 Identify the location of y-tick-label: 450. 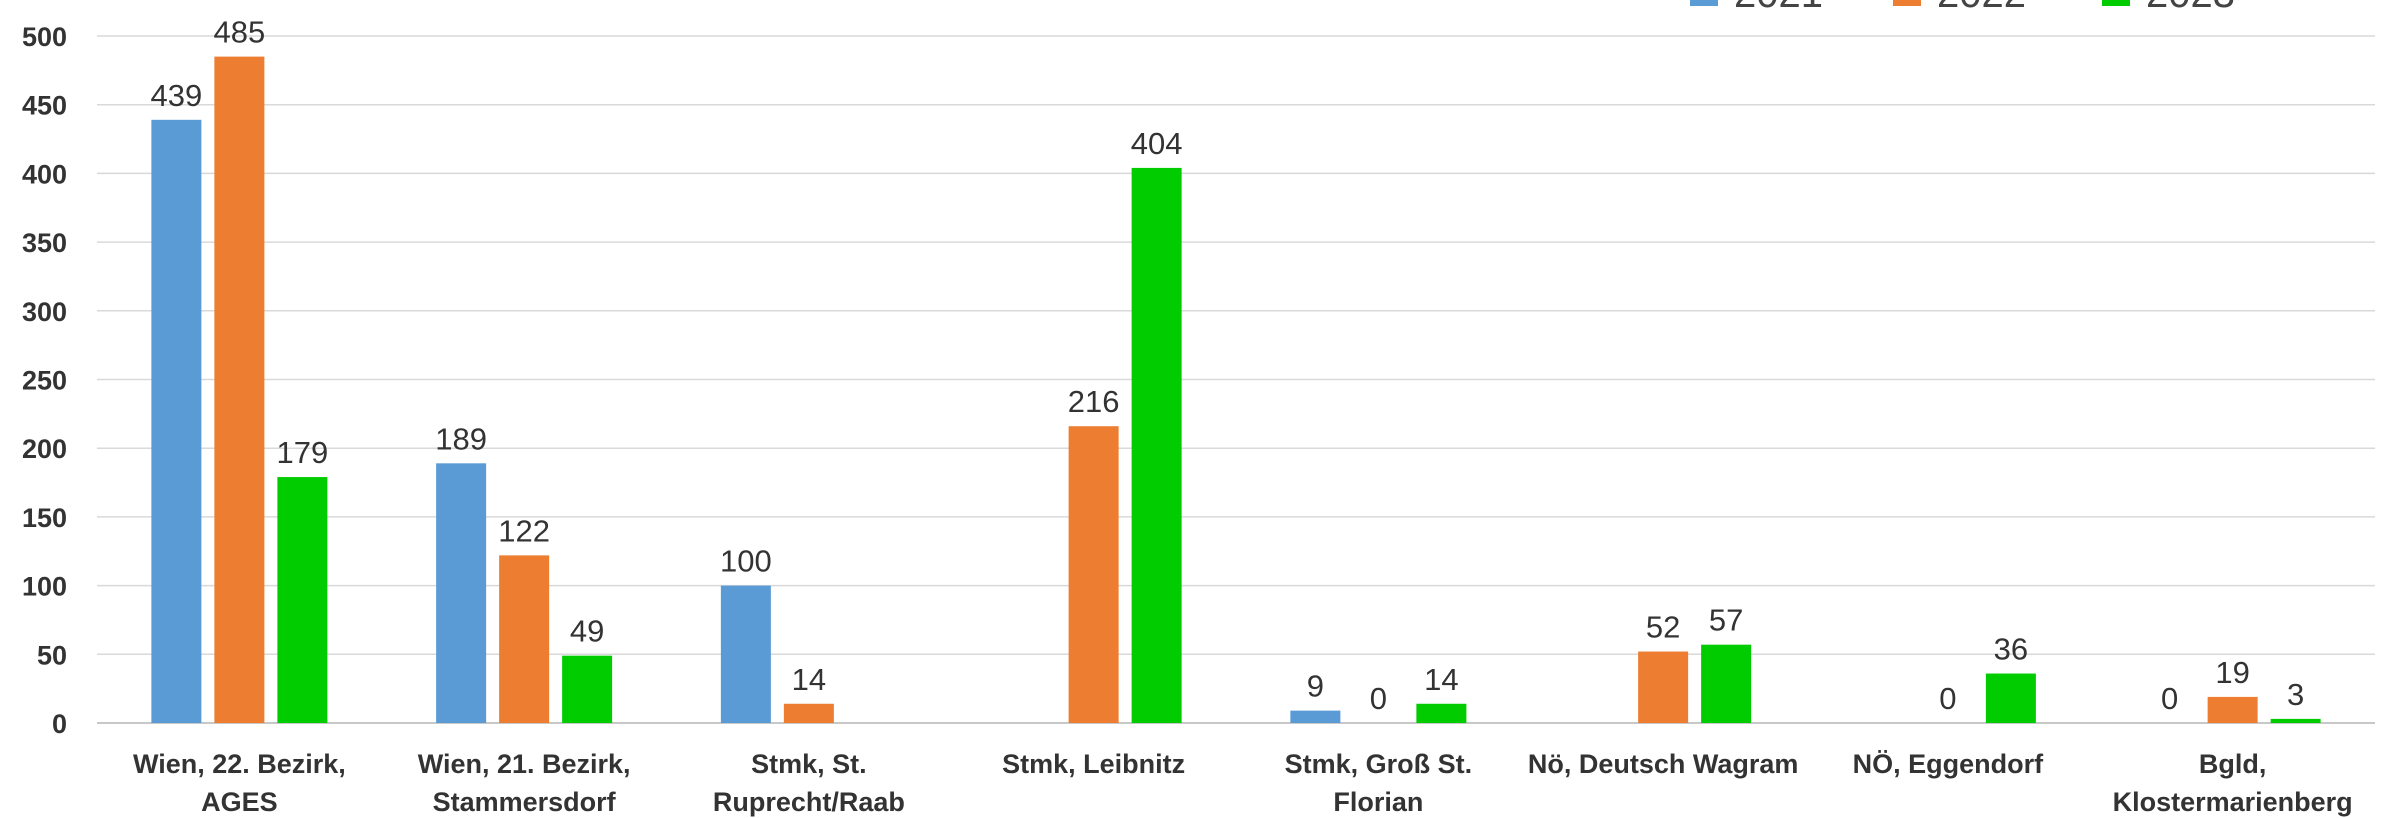
(44, 106).